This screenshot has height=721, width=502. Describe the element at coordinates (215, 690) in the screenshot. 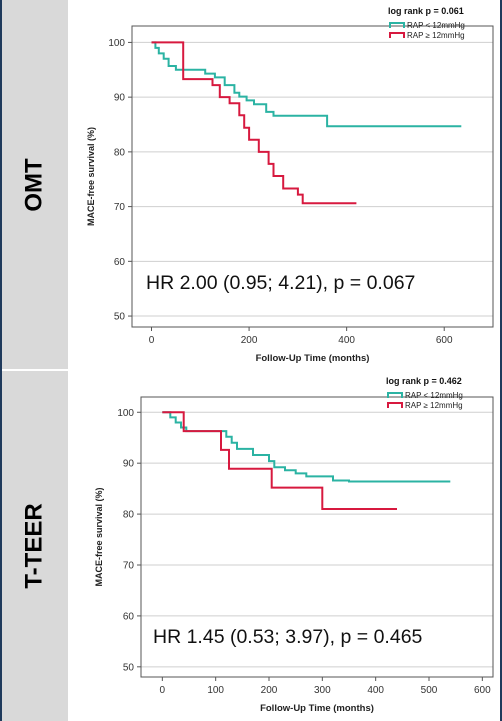

I see `x-tick-label: 100` at that location.